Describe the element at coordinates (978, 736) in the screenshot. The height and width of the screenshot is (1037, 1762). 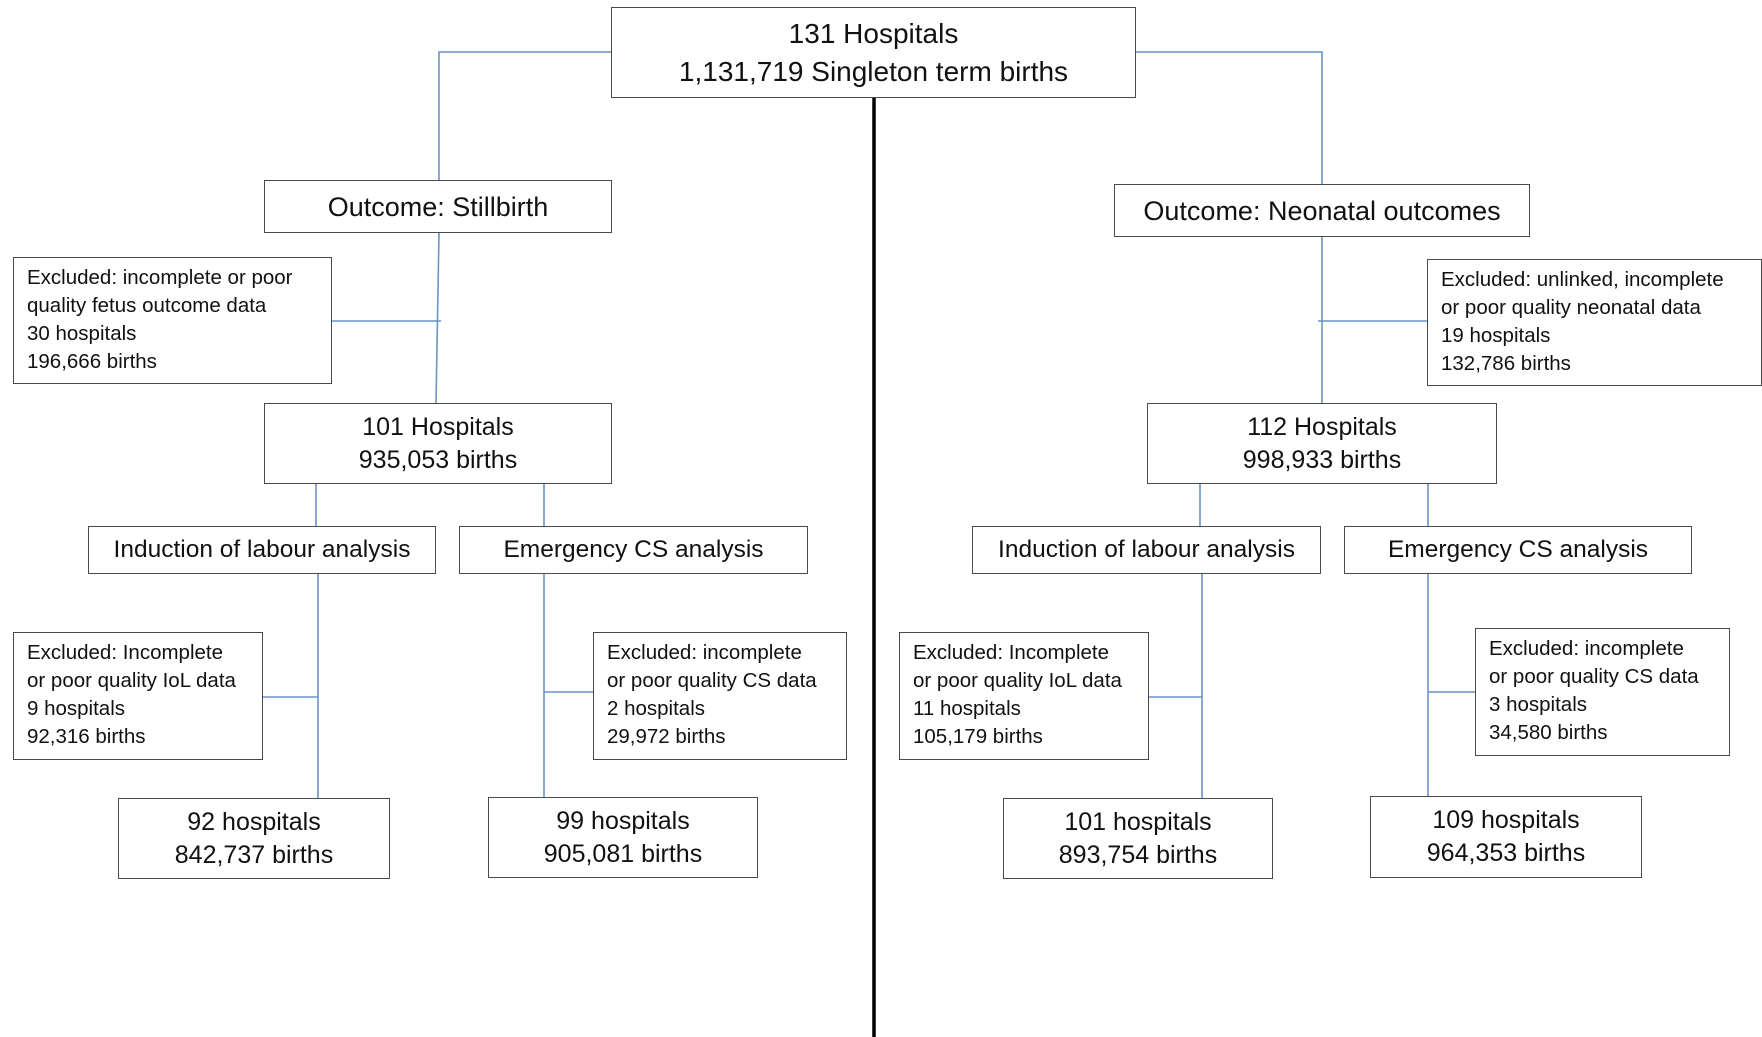
I see `neonatal-iol-excluded-births: 105,179 births` at that location.